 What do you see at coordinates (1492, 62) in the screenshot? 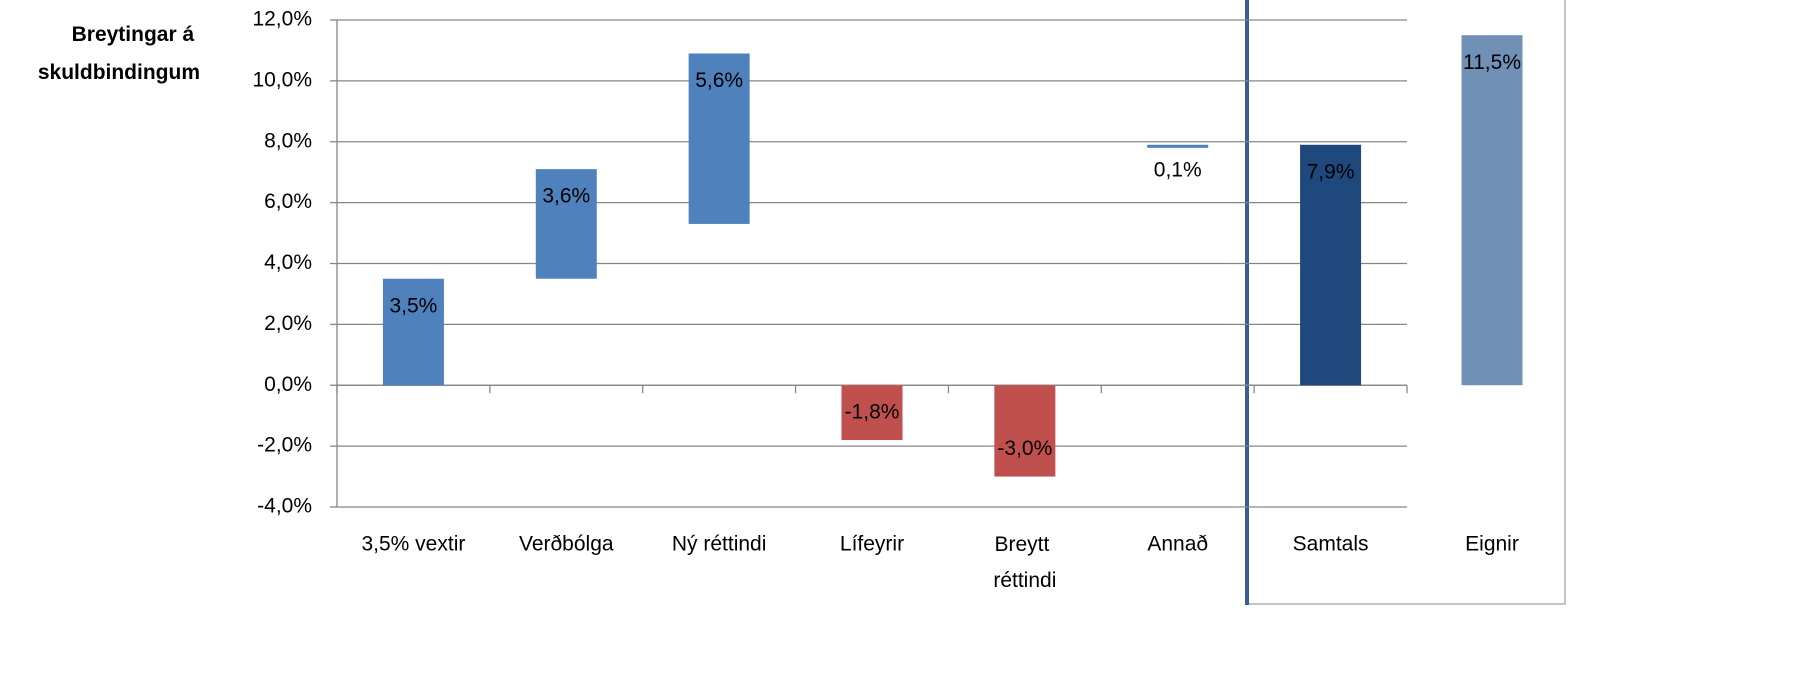
I see `data-label: 11,5%` at bounding box center [1492, 62].